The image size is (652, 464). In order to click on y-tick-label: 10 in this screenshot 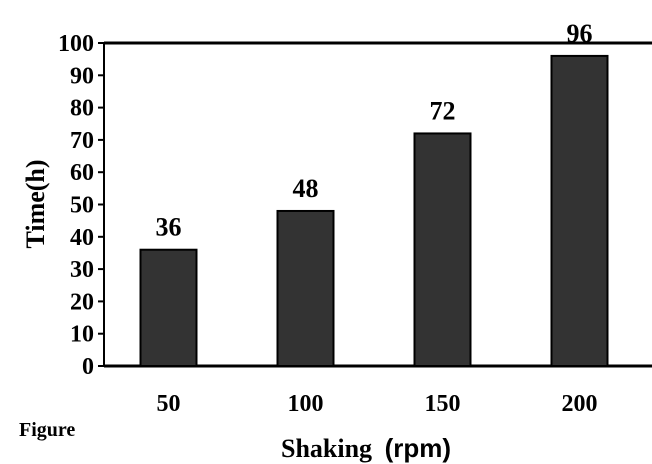, I will do `click(82, 335)`.